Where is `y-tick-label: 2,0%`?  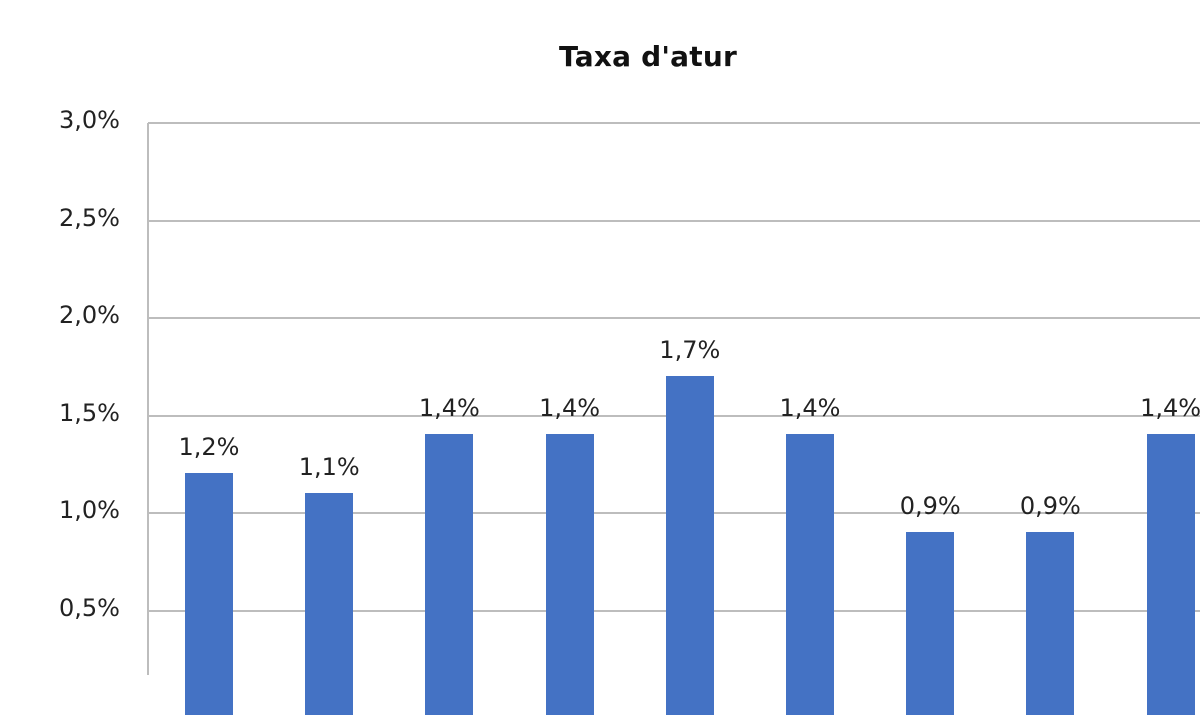 y-tick-label: 2,0% is located at coordinates (60, 315).